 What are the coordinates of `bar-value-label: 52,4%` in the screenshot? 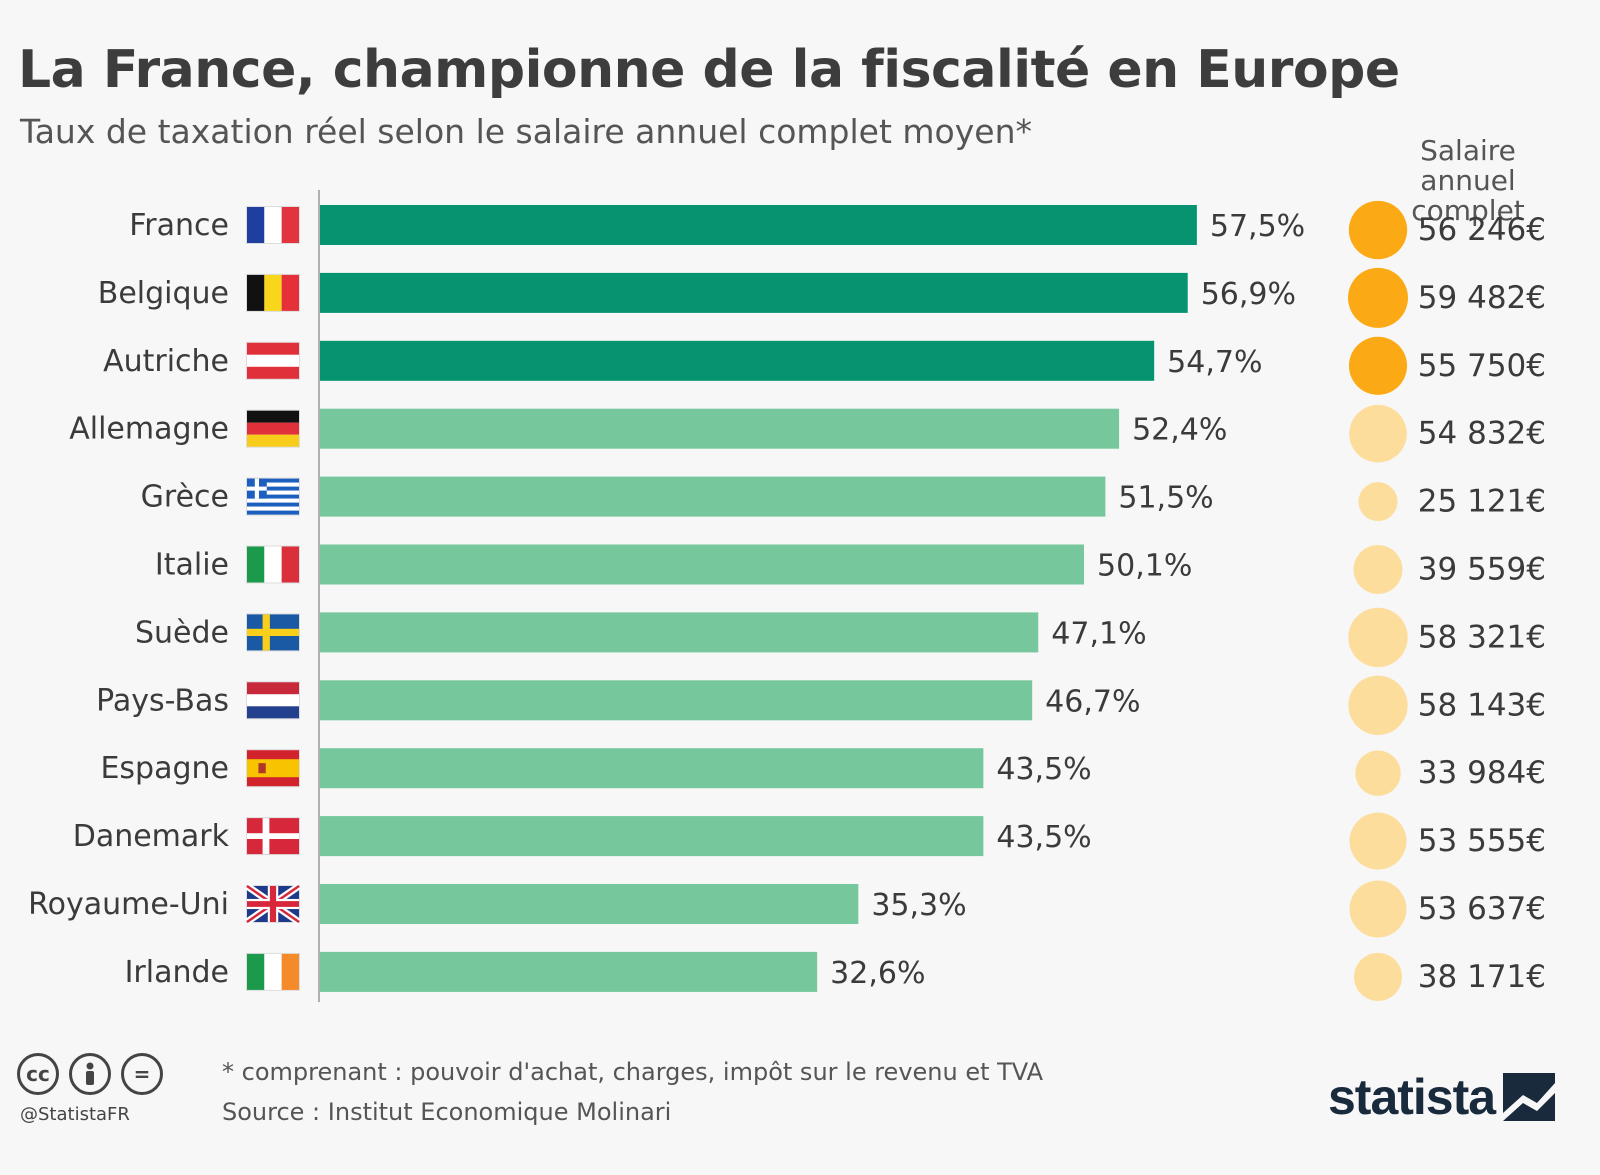 It's located at (1179, 430).